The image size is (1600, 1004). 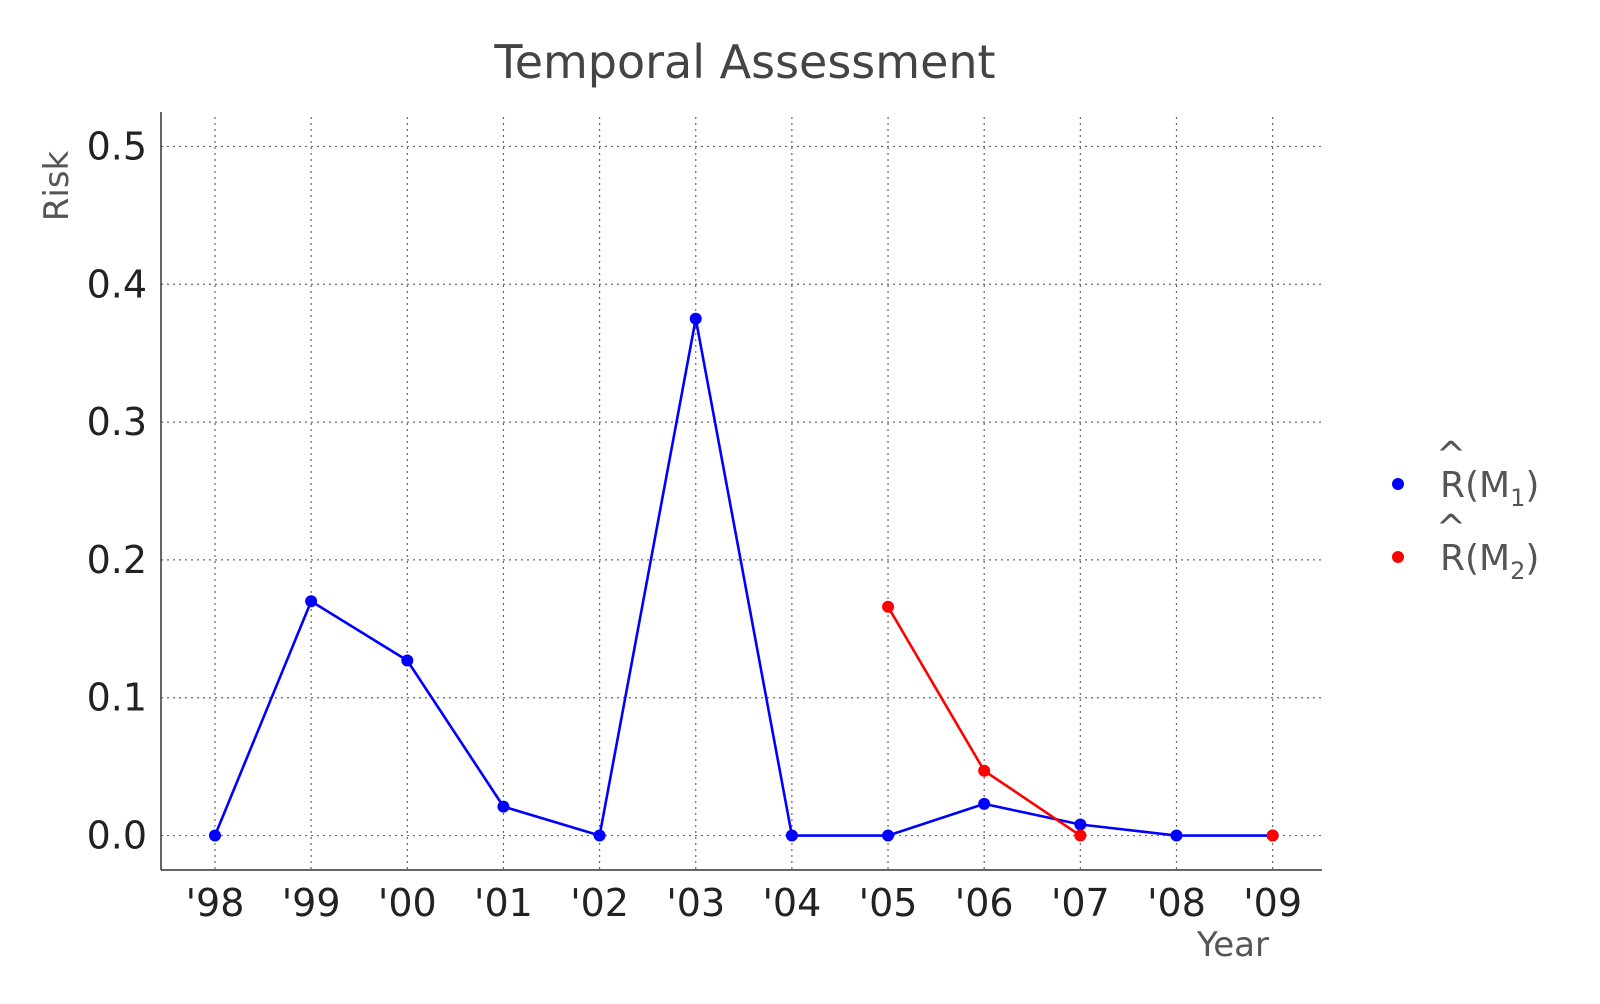 What do you see at coordinates (117, 146) in the screenshot?
I see `y-tick-label: 0.5` at bounding box center [117, 146].